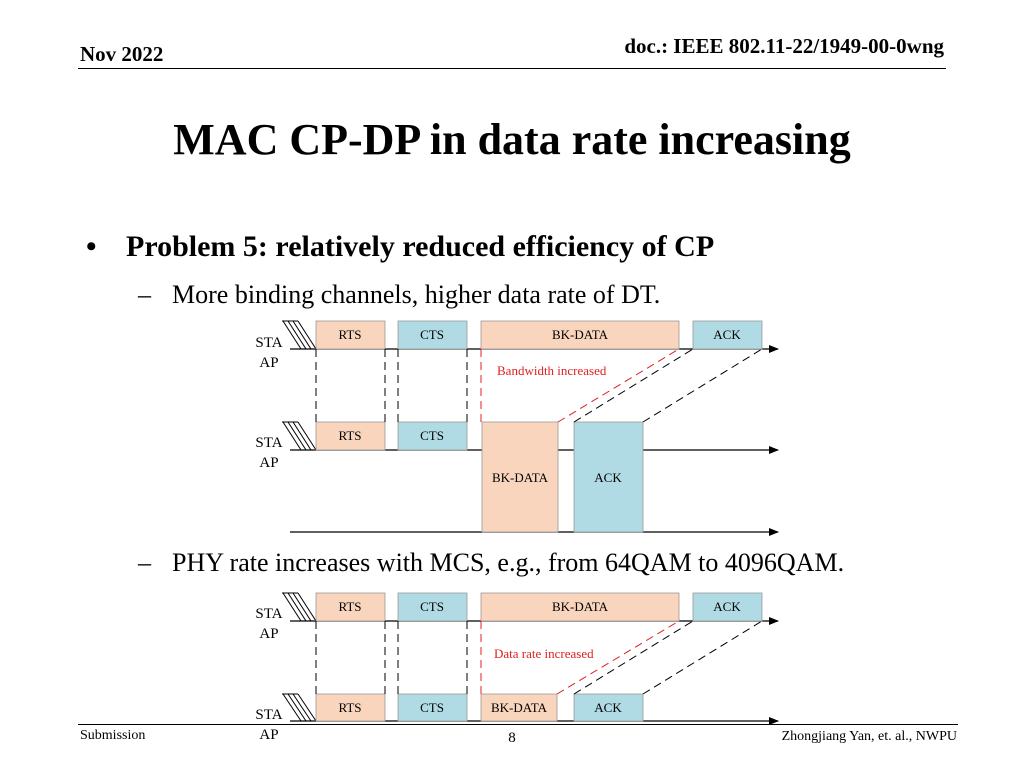  Describe the element at coordinates (391, 657) in the screenshot. I see `frame-boundaries` at that location.